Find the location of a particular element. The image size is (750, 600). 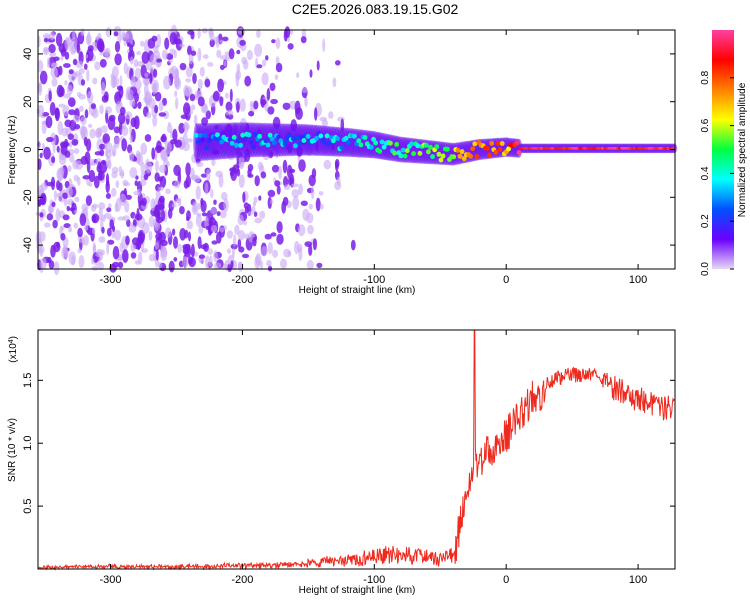

snr-x-tick-label: -200 is located at coordinates (242, 580).